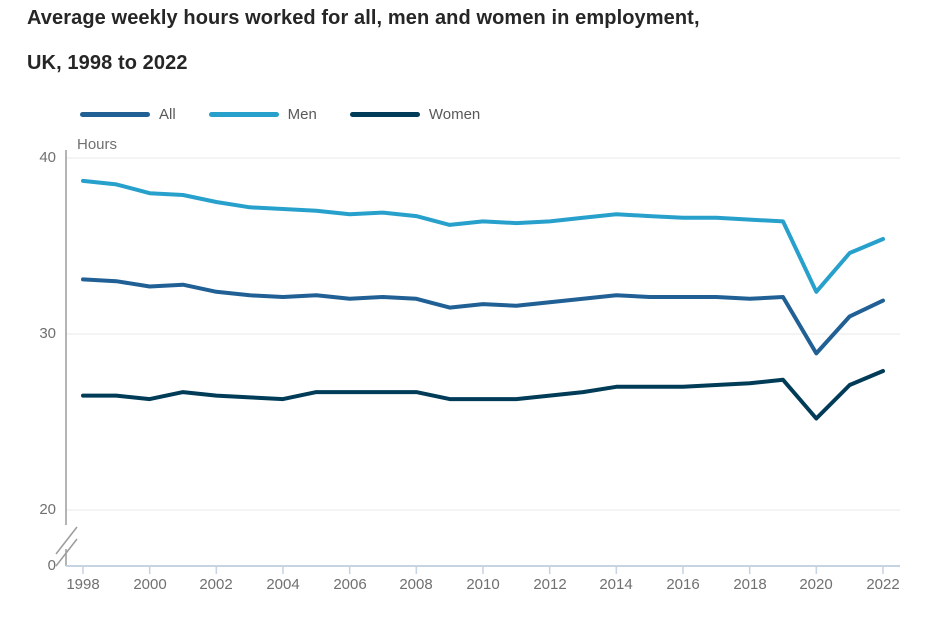 This screenshot has height=624, width=934. Describe the element at coordinates (97, 144) in the screenshot. I see `y-axis-unit-label: Hours` at that location.